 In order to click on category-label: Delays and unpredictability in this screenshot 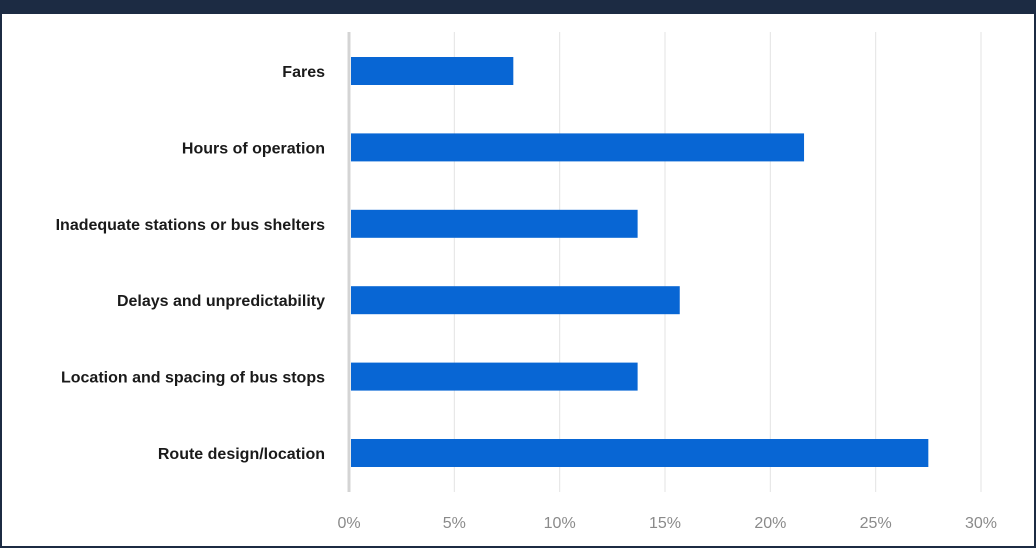, I will do `click(221, 301)`.